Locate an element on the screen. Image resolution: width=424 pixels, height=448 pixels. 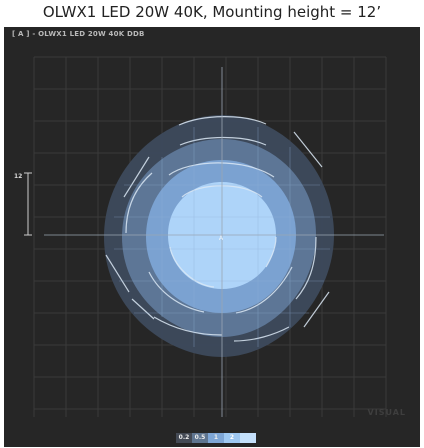
legend-swatch is located at coordinates (248, 438).